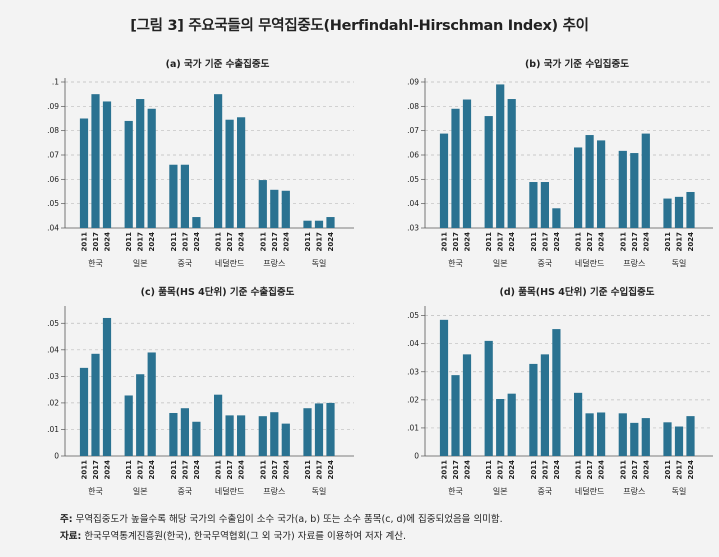  What do you see at coordinates (500, 263) in the screenshot?
I see `chart-b-category-label: 일본` at bounding box center [500, 263].